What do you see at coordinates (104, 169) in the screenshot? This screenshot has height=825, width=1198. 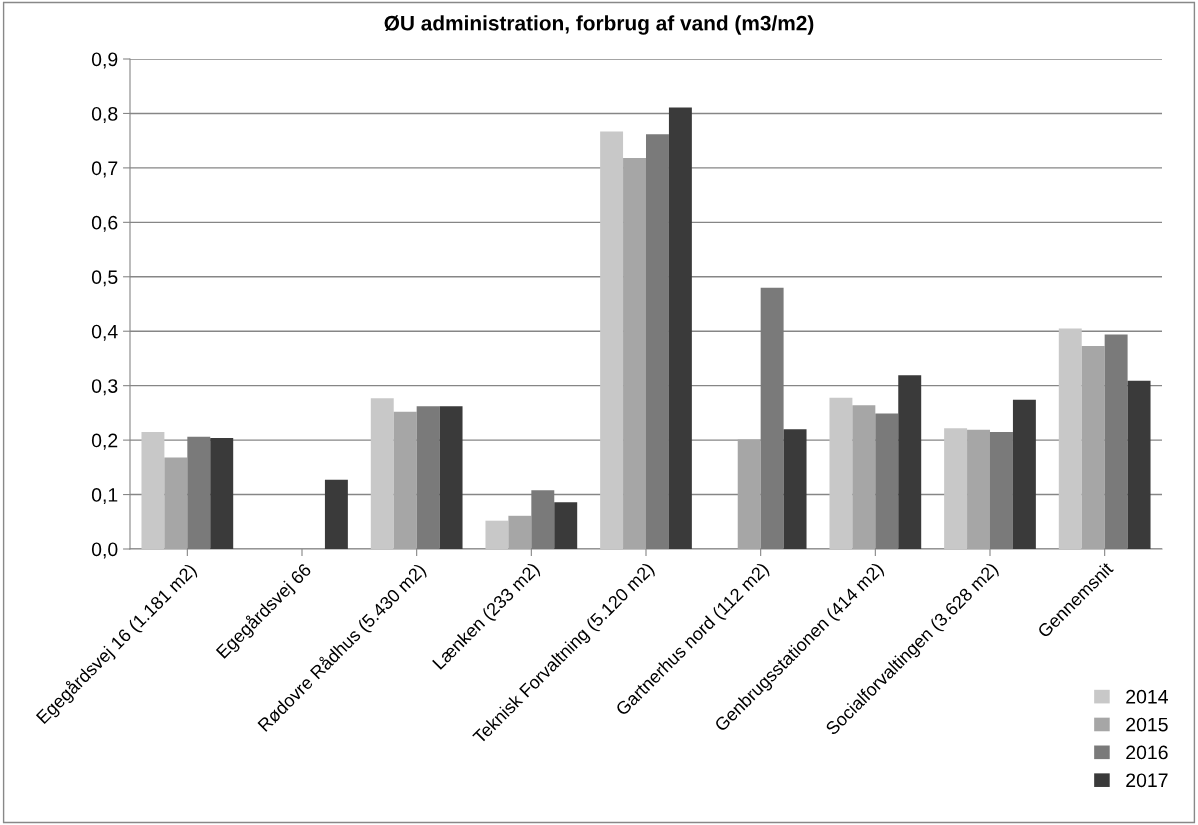 I see `y-tick-label: 0,7` at bounding box center [104, 169].